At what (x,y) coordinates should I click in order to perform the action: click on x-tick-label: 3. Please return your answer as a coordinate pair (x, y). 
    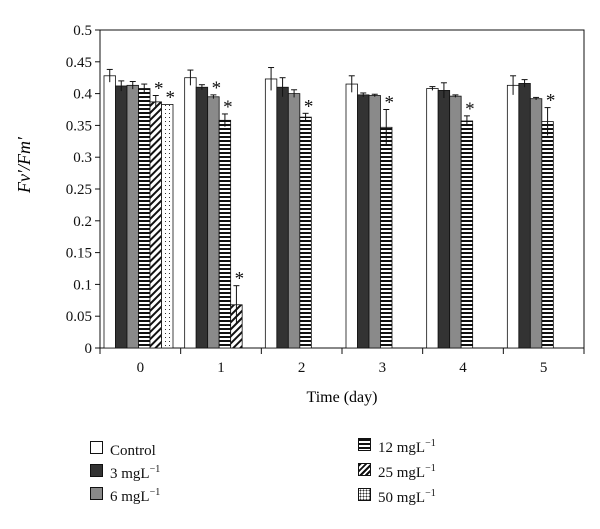
    Looking at the image, I should click on (383, 368).